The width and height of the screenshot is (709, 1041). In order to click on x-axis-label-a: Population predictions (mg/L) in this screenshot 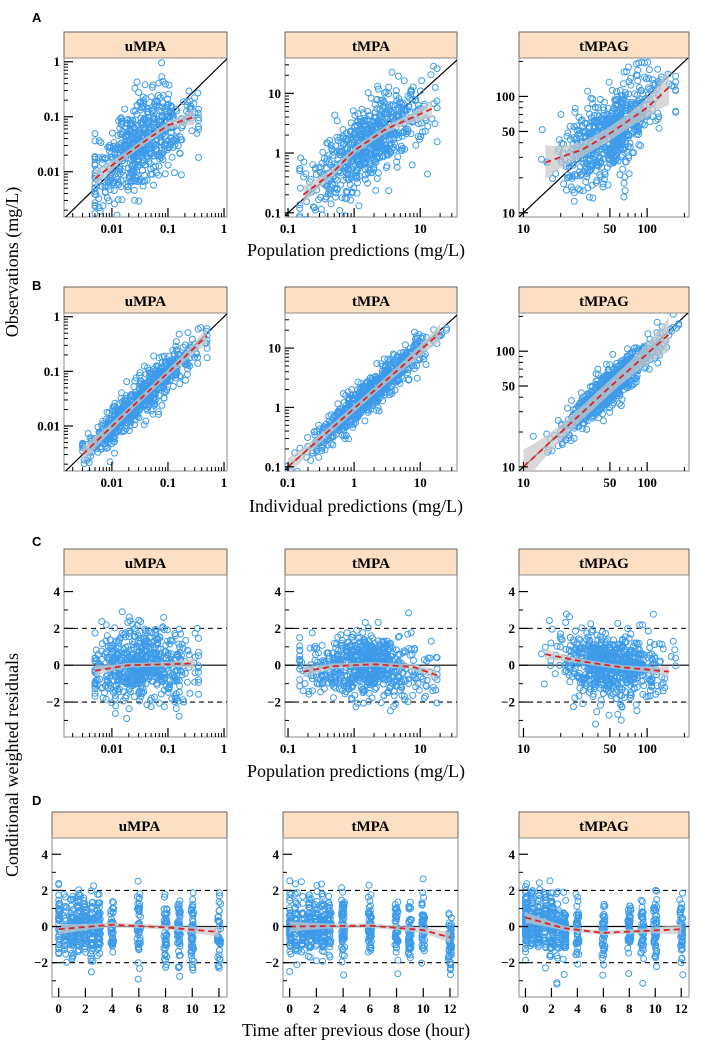, I will do `click(356, 250)`.